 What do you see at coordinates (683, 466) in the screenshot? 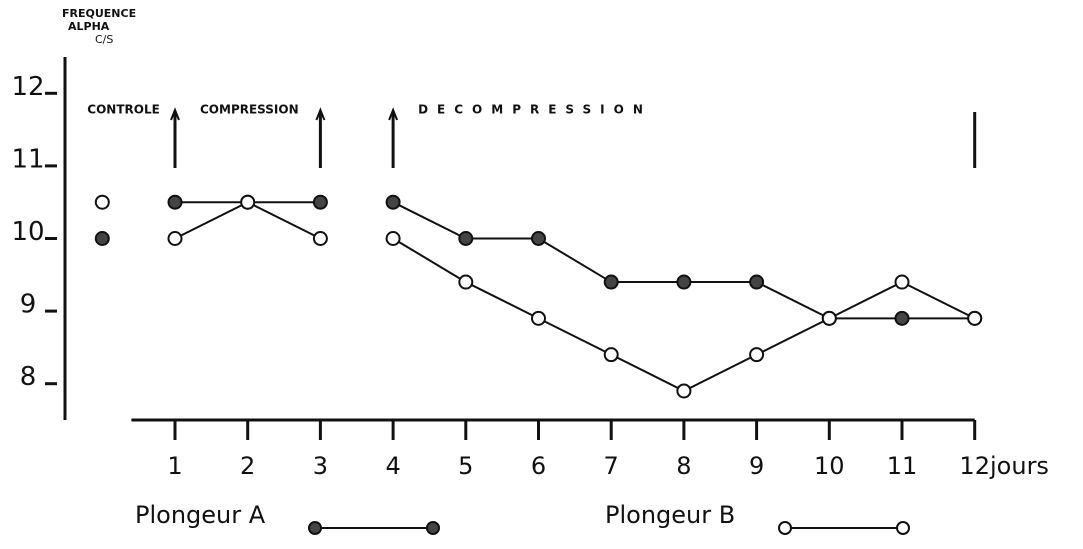
I see `x-tick-label: 8` at bounding box center [683, 466].